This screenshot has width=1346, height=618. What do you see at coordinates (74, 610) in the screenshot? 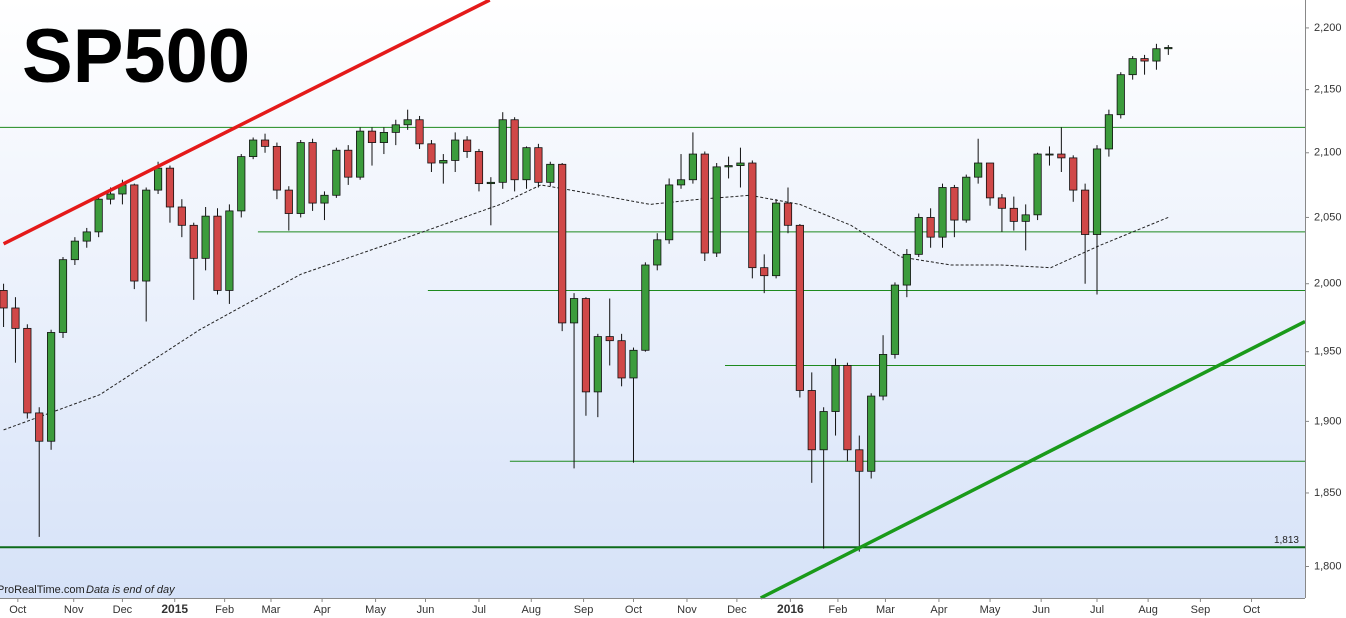
I see `x-tick-label: Nov` at bounding box center [74, 610].